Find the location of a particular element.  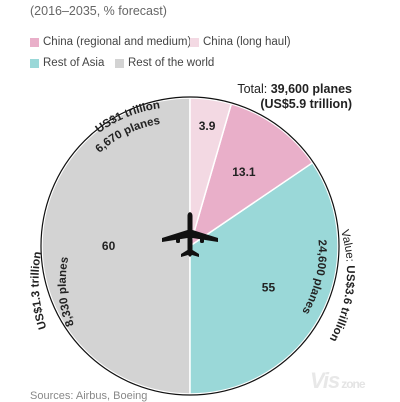

legend-item-china-long-haul: China (long haul) is located at coordinates (240, 42).